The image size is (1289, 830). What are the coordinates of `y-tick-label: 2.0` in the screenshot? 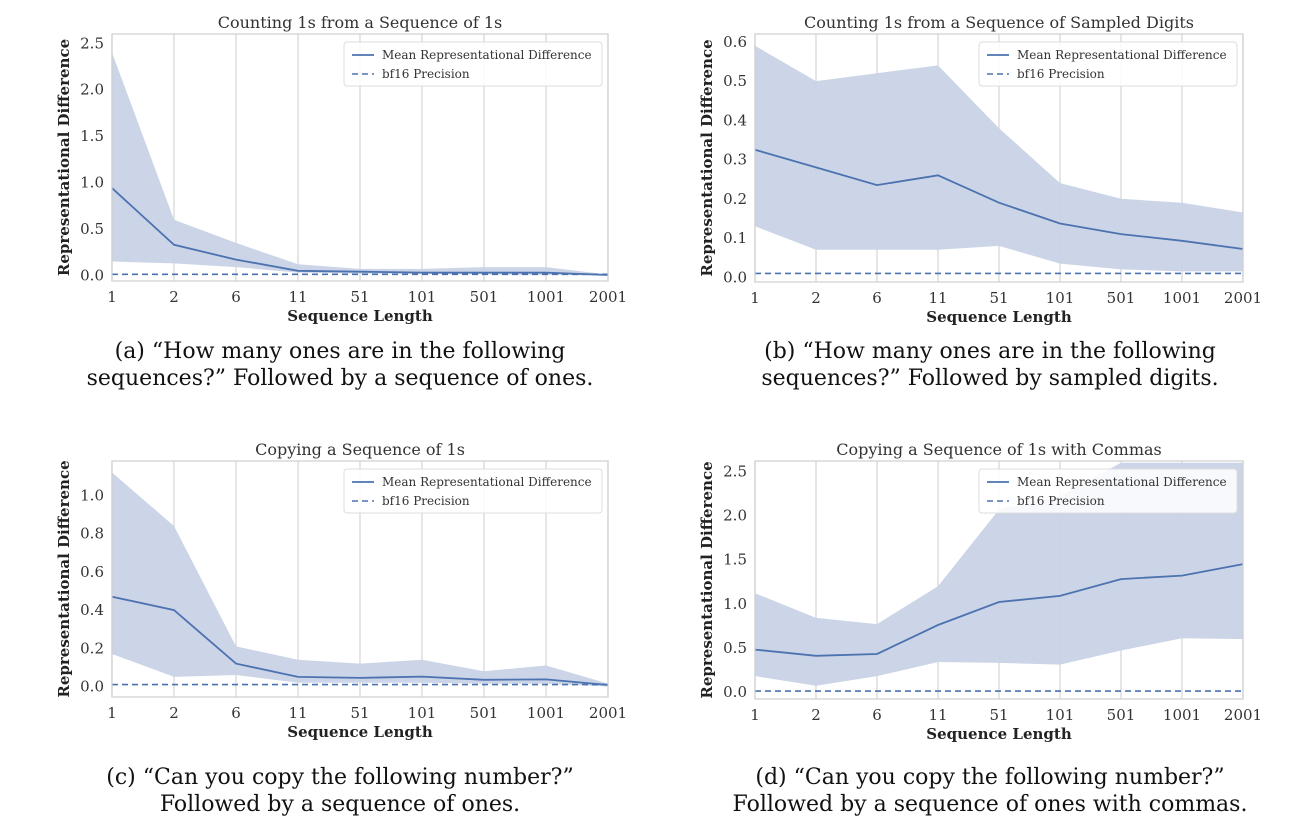 It's located at (92, 90).